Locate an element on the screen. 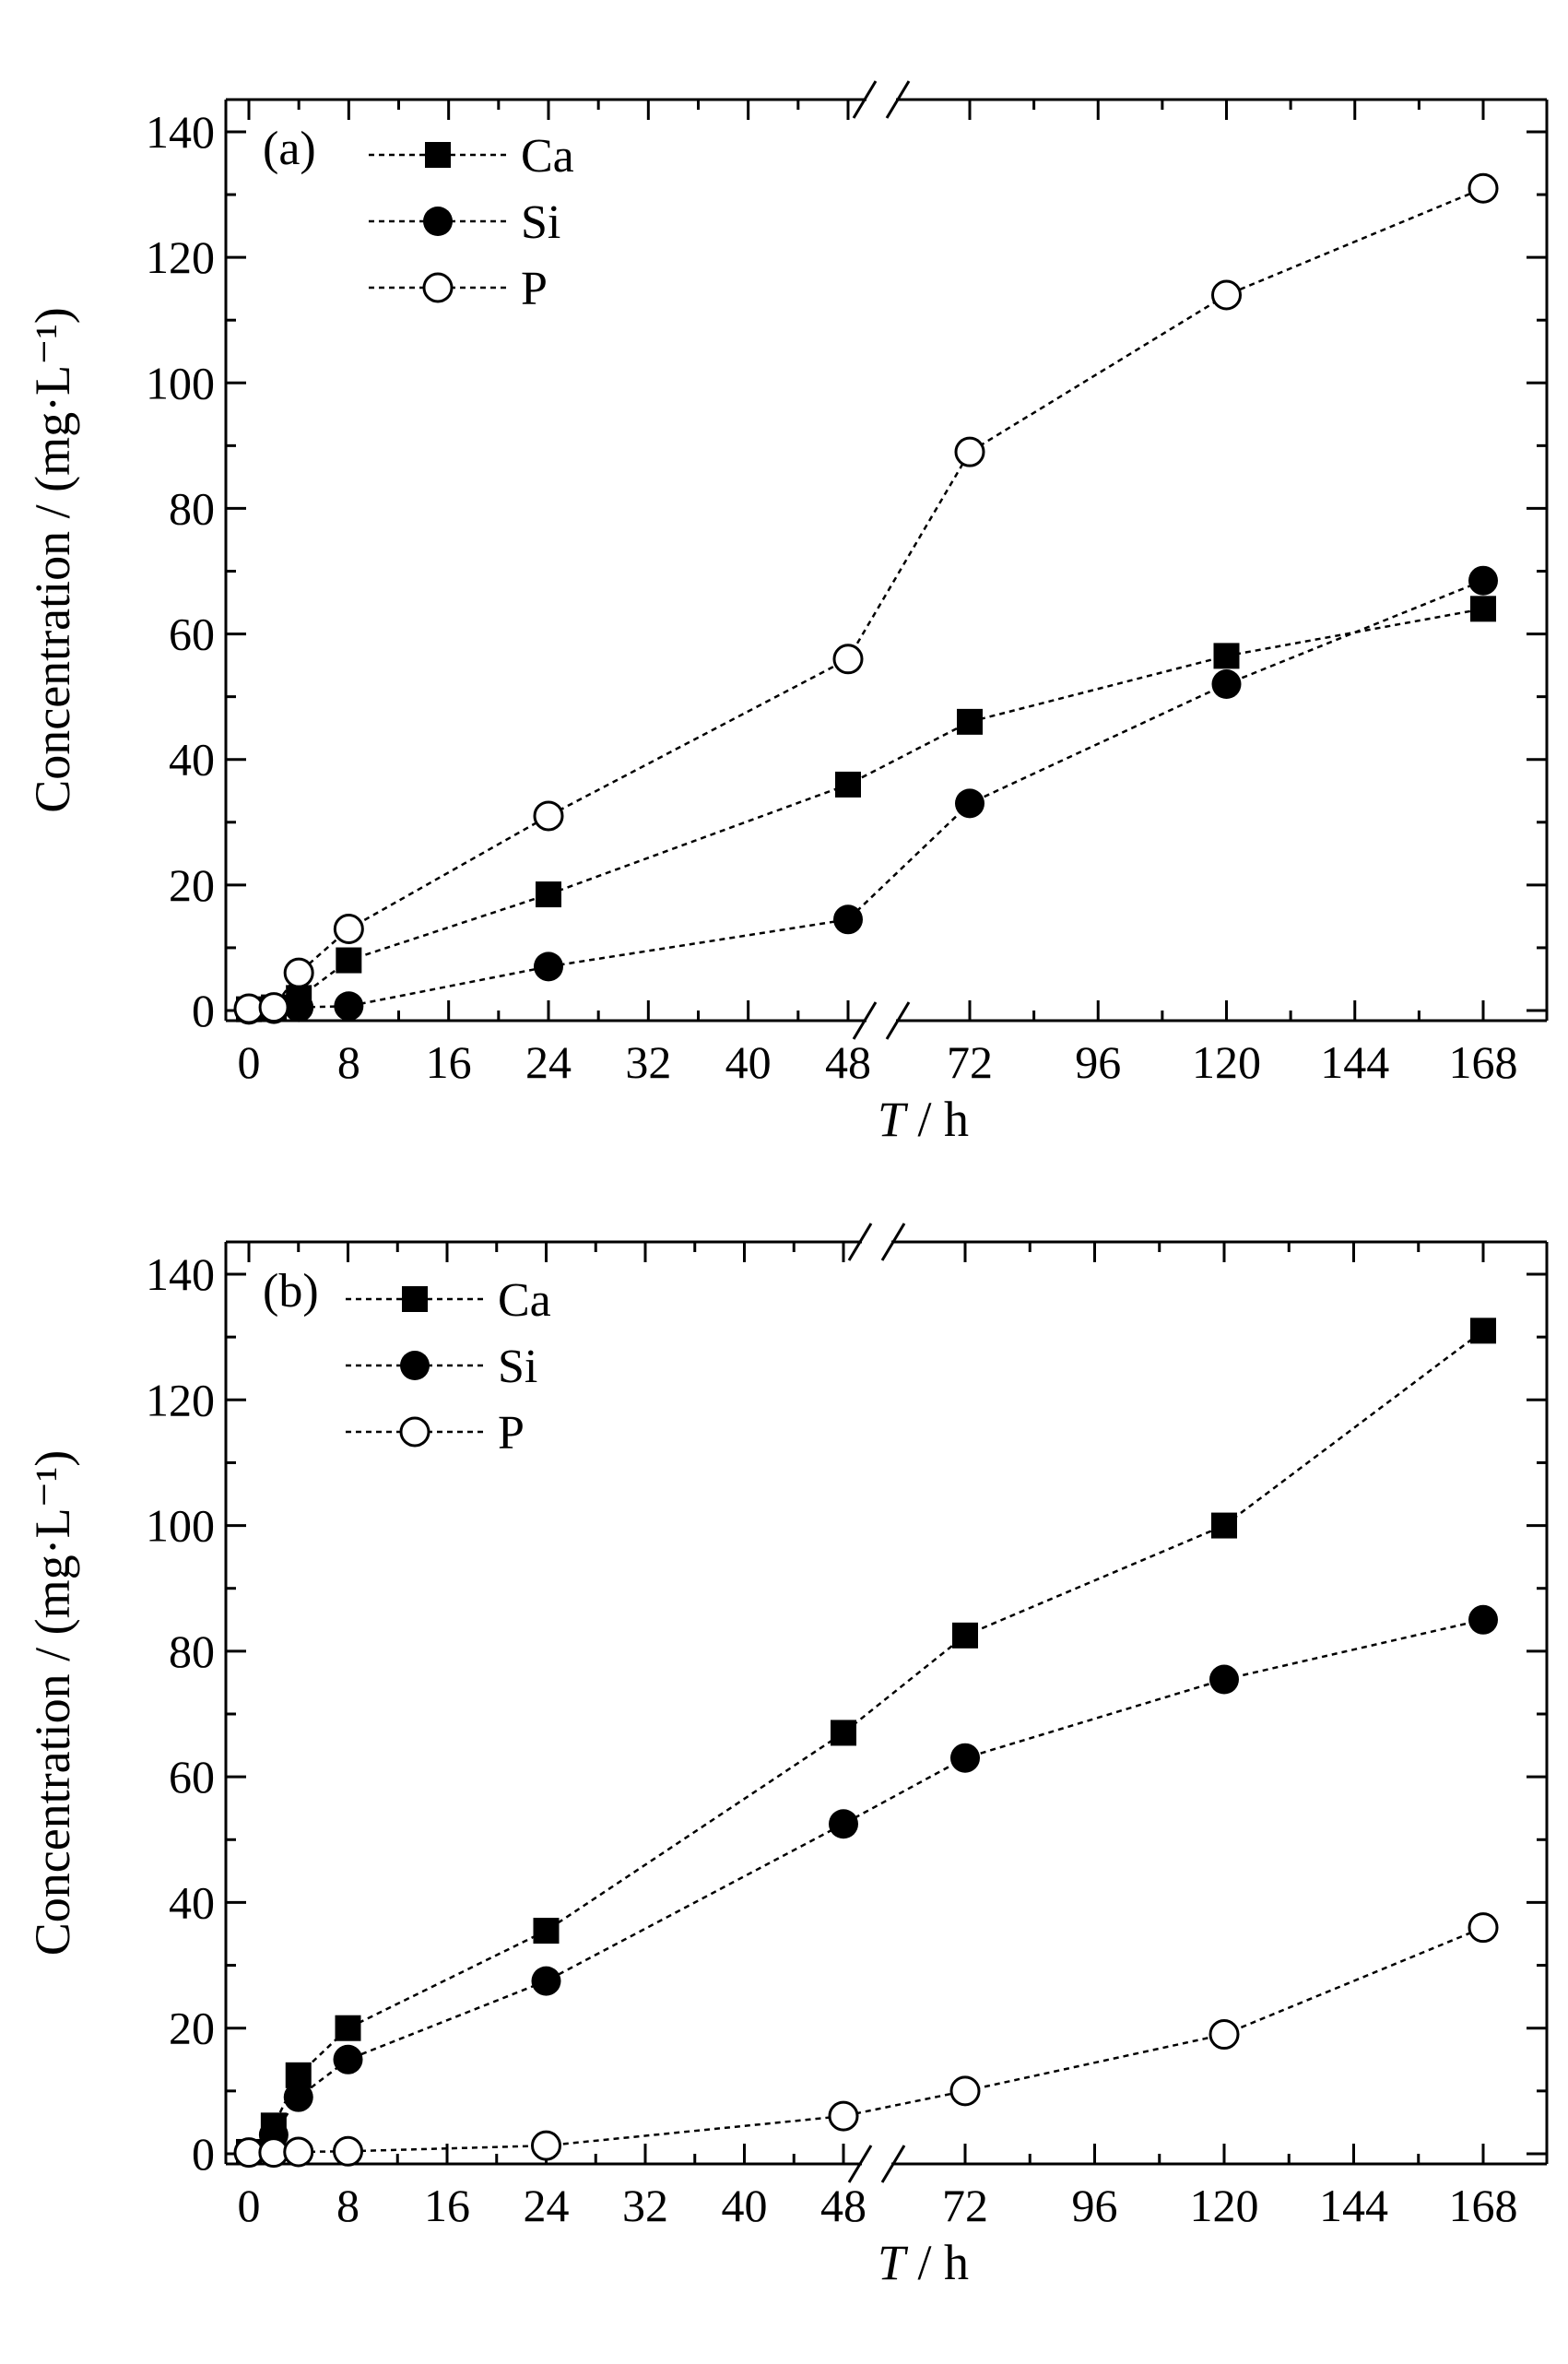  y-tick-label: 120 is located at coordinates (180, 1399).